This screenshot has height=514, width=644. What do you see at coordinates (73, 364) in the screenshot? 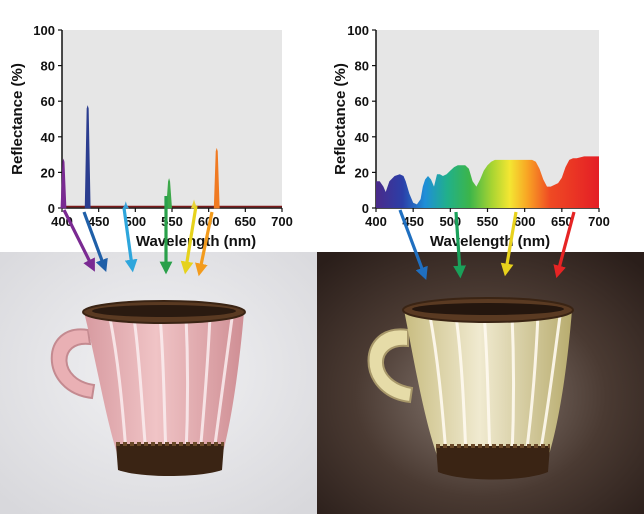
I see `cup-handle-left` at bounding box center [73, 364].